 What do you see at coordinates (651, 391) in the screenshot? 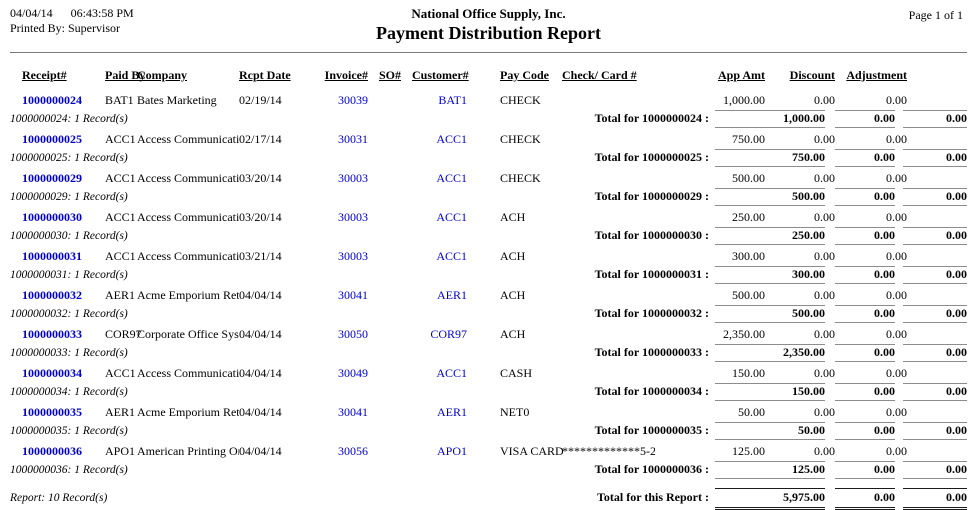
I see `receipt-total-label: Total for 1000000034 :` at bounding box center [651, 391].